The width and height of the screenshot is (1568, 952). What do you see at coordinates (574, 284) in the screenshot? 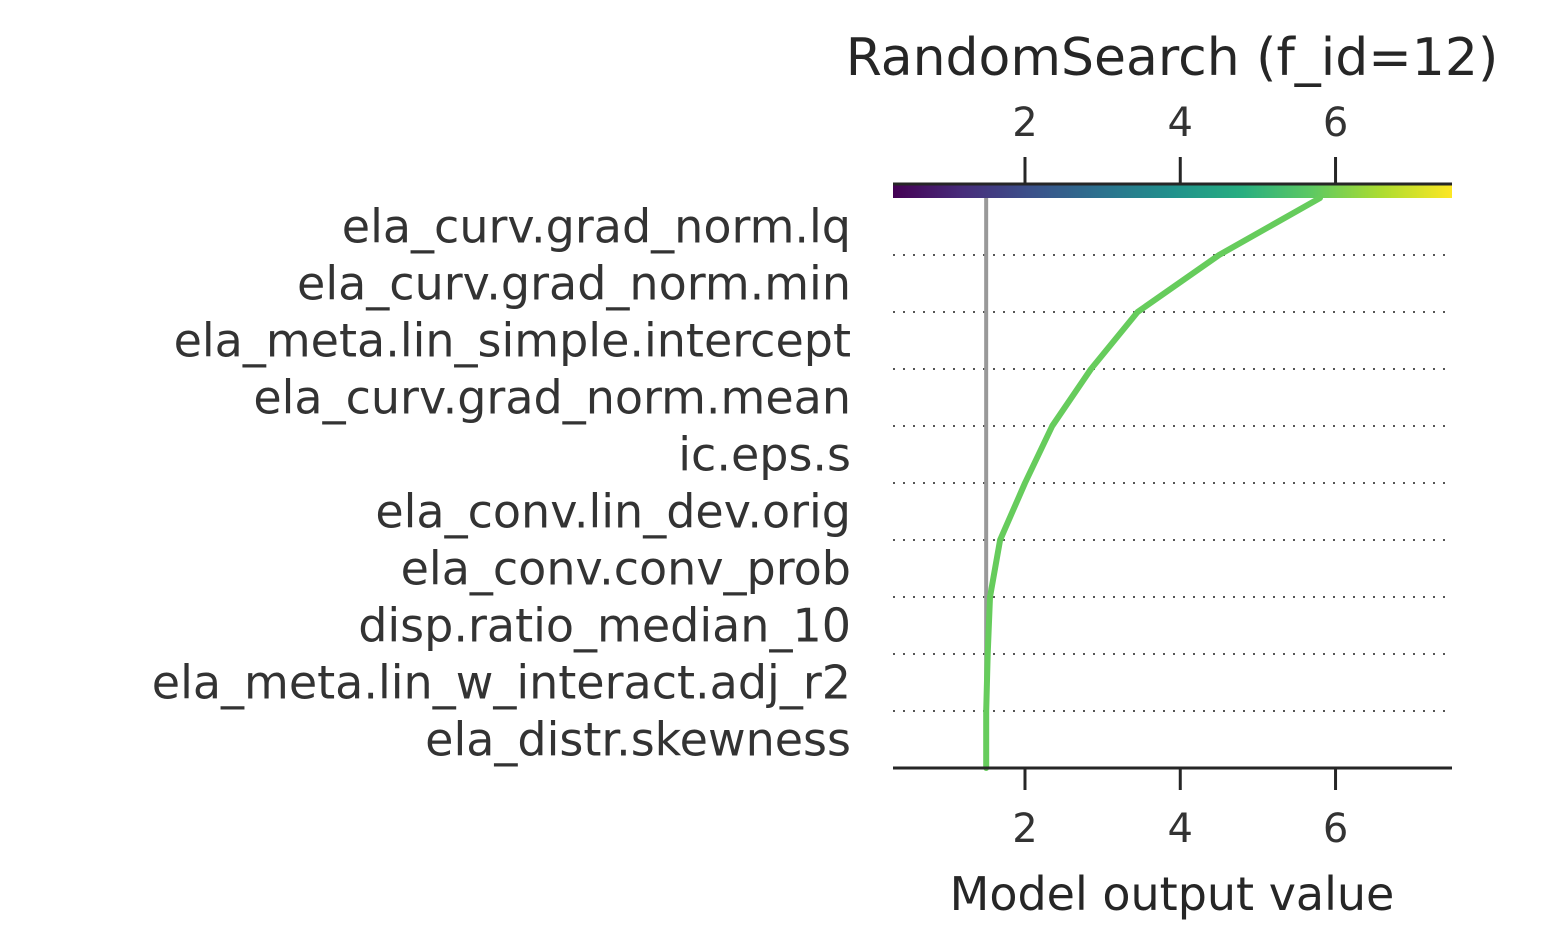
I see `feature-label: ela_curv.grad_norm.min` at bounding box center [574, 284].